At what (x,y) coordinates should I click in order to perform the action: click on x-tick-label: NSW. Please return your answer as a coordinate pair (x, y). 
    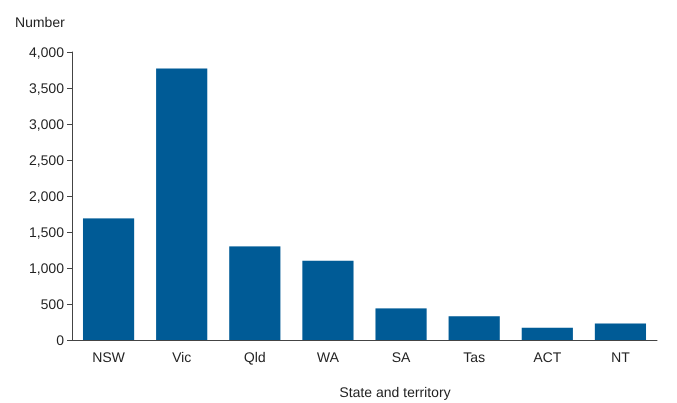
    Looking at the image, I should click on (109, 357).